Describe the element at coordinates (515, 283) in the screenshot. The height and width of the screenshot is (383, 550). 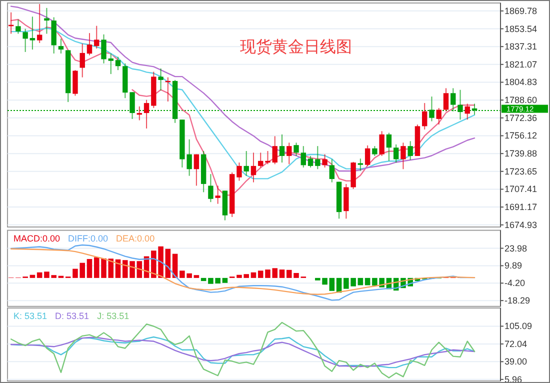
I see `y-tick-label: -4.20` at that location.